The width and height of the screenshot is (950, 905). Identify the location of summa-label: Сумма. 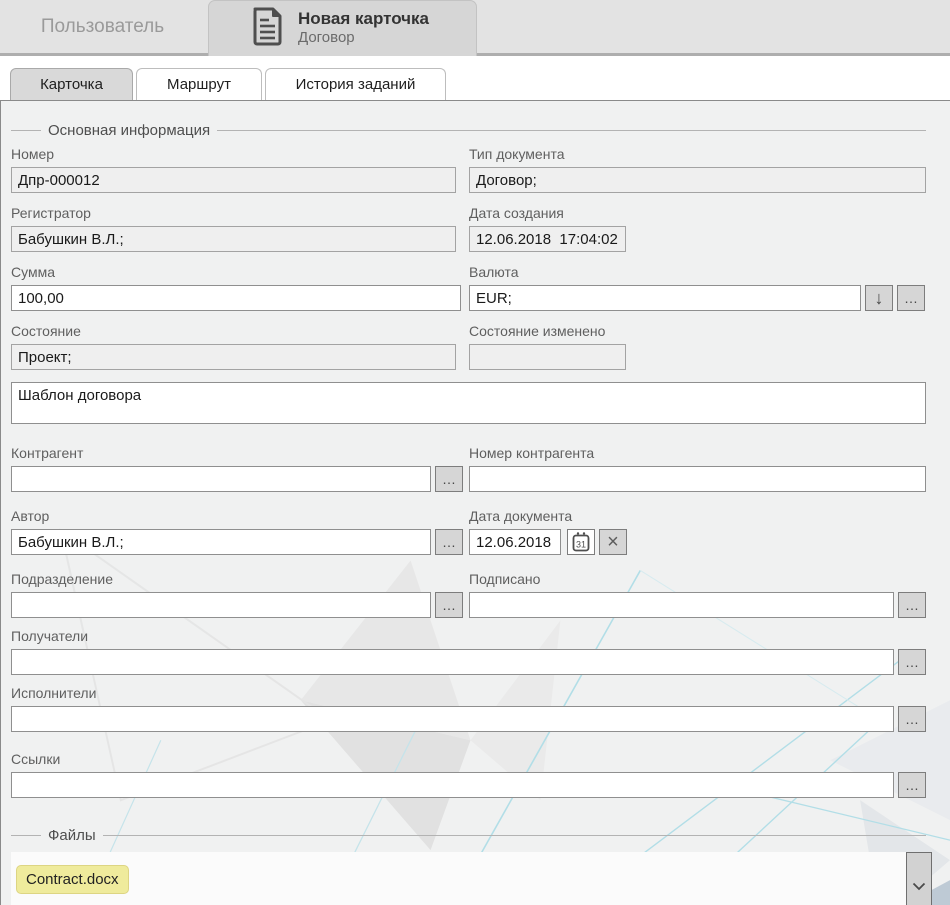
(33, 272).